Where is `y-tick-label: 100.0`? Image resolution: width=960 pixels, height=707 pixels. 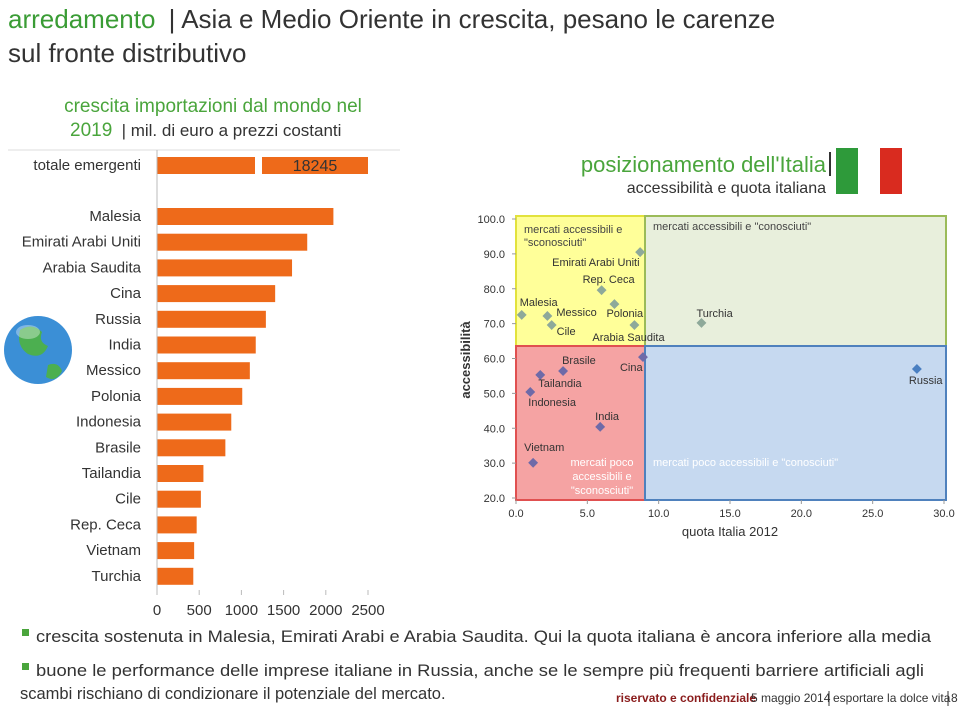
y-tick-label: 100.0 is located at coordinates (491, 220).